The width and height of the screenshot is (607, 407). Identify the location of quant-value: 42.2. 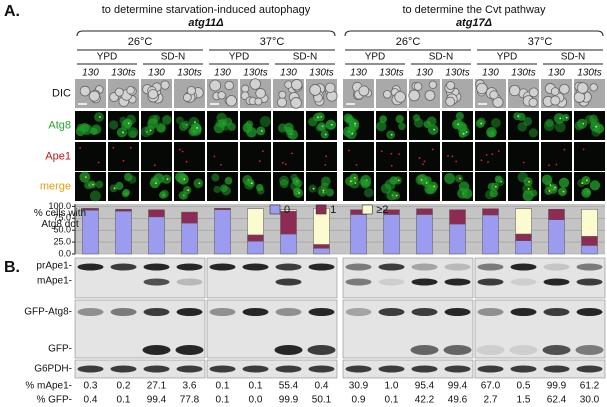
(425, 400).